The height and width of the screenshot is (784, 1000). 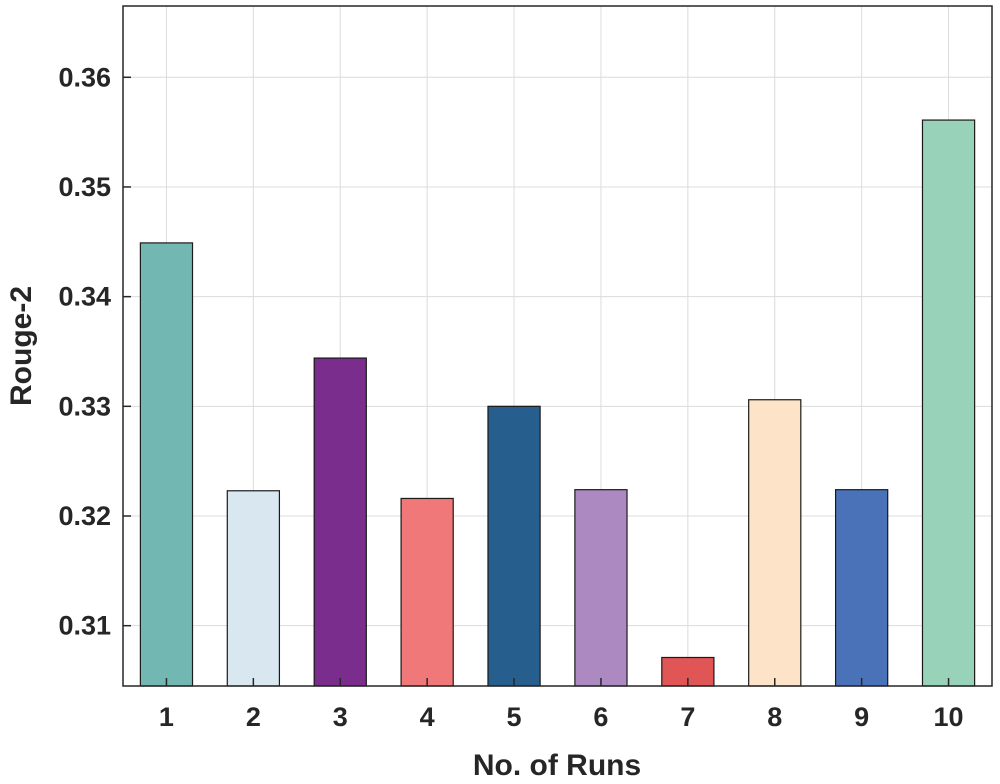 What do you see at coordinates (427, 717) in the screenshot?
I see `x-tick-label: 4` at bounding box center [427, 717].